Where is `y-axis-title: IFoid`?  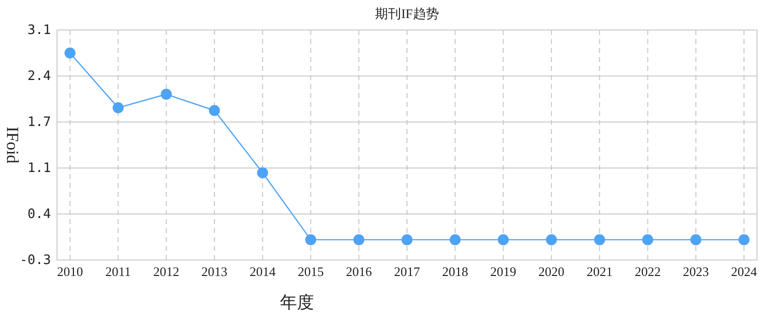 y-axis-title: IFoid is located at coordinates (12, 145).